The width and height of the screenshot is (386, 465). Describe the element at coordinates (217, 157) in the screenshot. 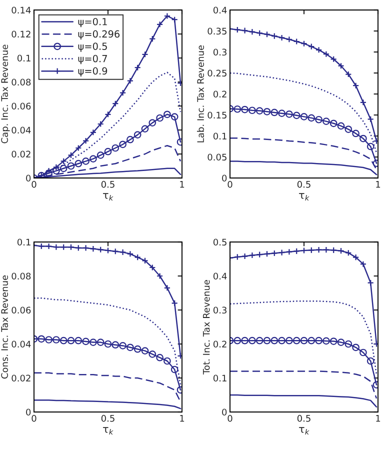

I see `y-tick-label: 0.05` at that location.